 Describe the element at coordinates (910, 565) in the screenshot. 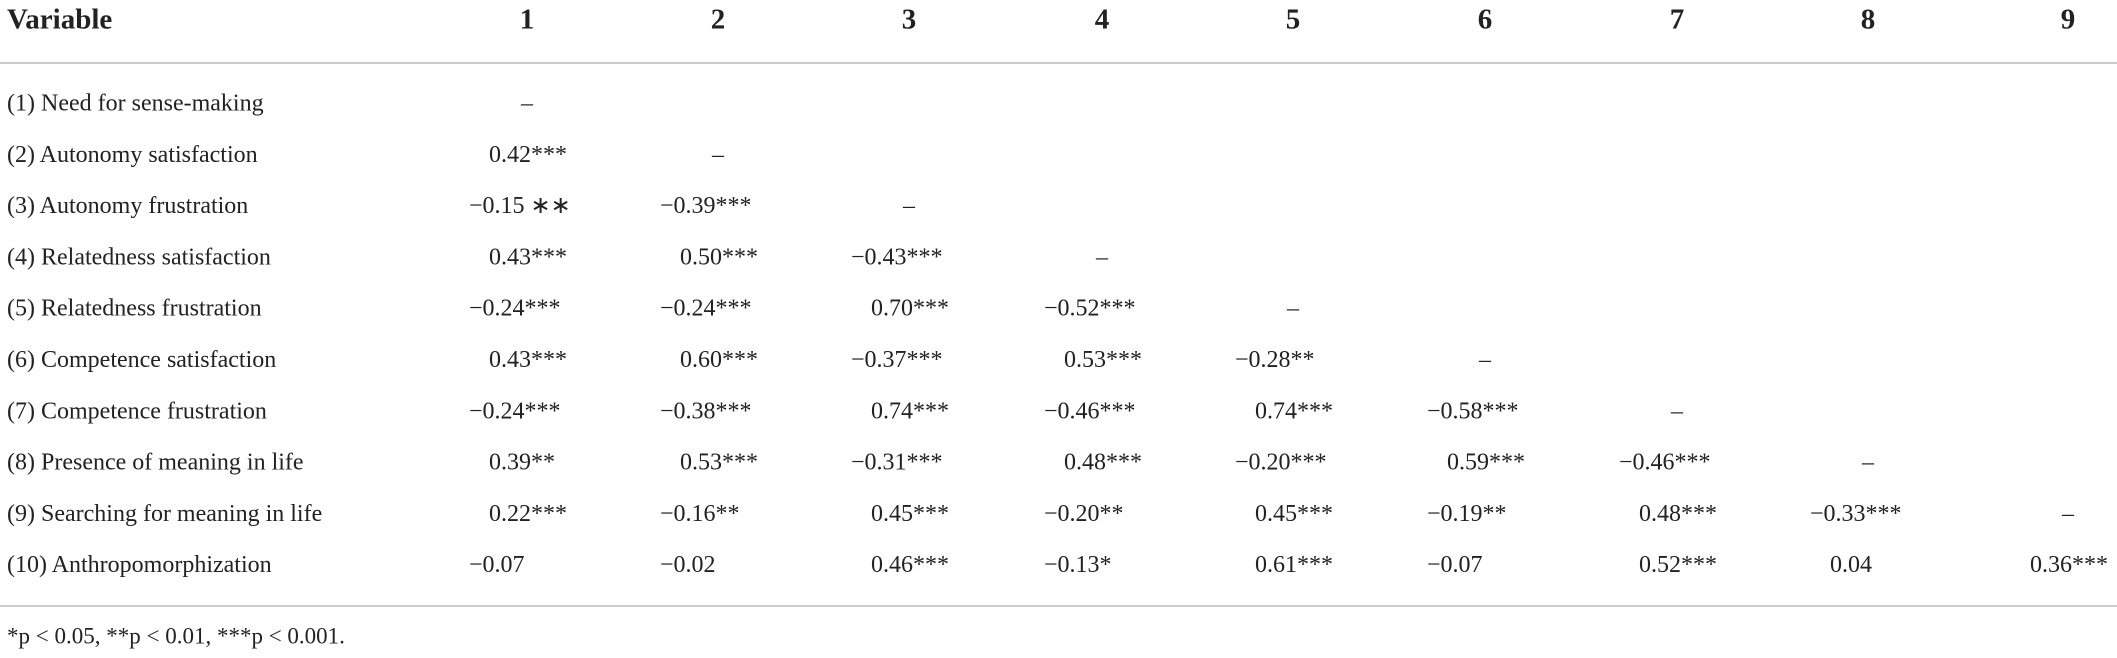

I see `cell: 0.46***` at that location.